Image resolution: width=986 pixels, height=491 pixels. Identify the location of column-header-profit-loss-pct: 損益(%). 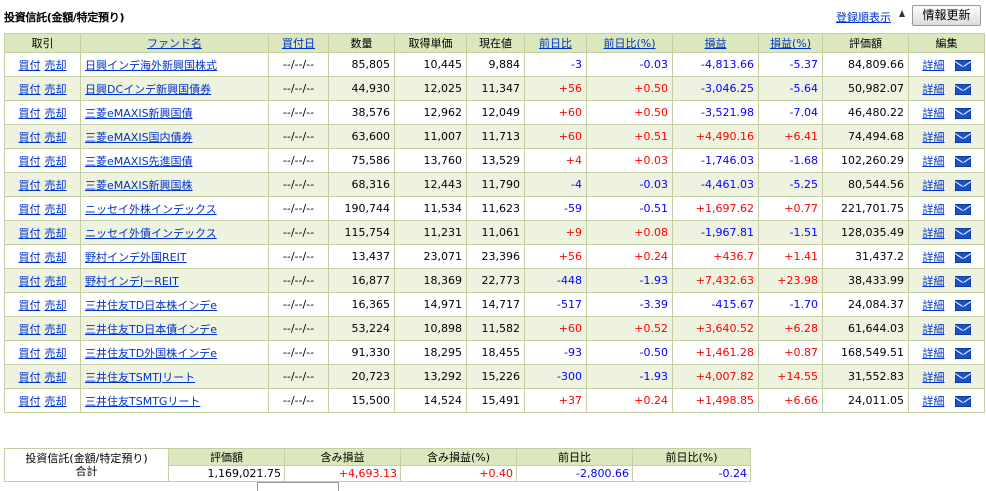
(790, 43).